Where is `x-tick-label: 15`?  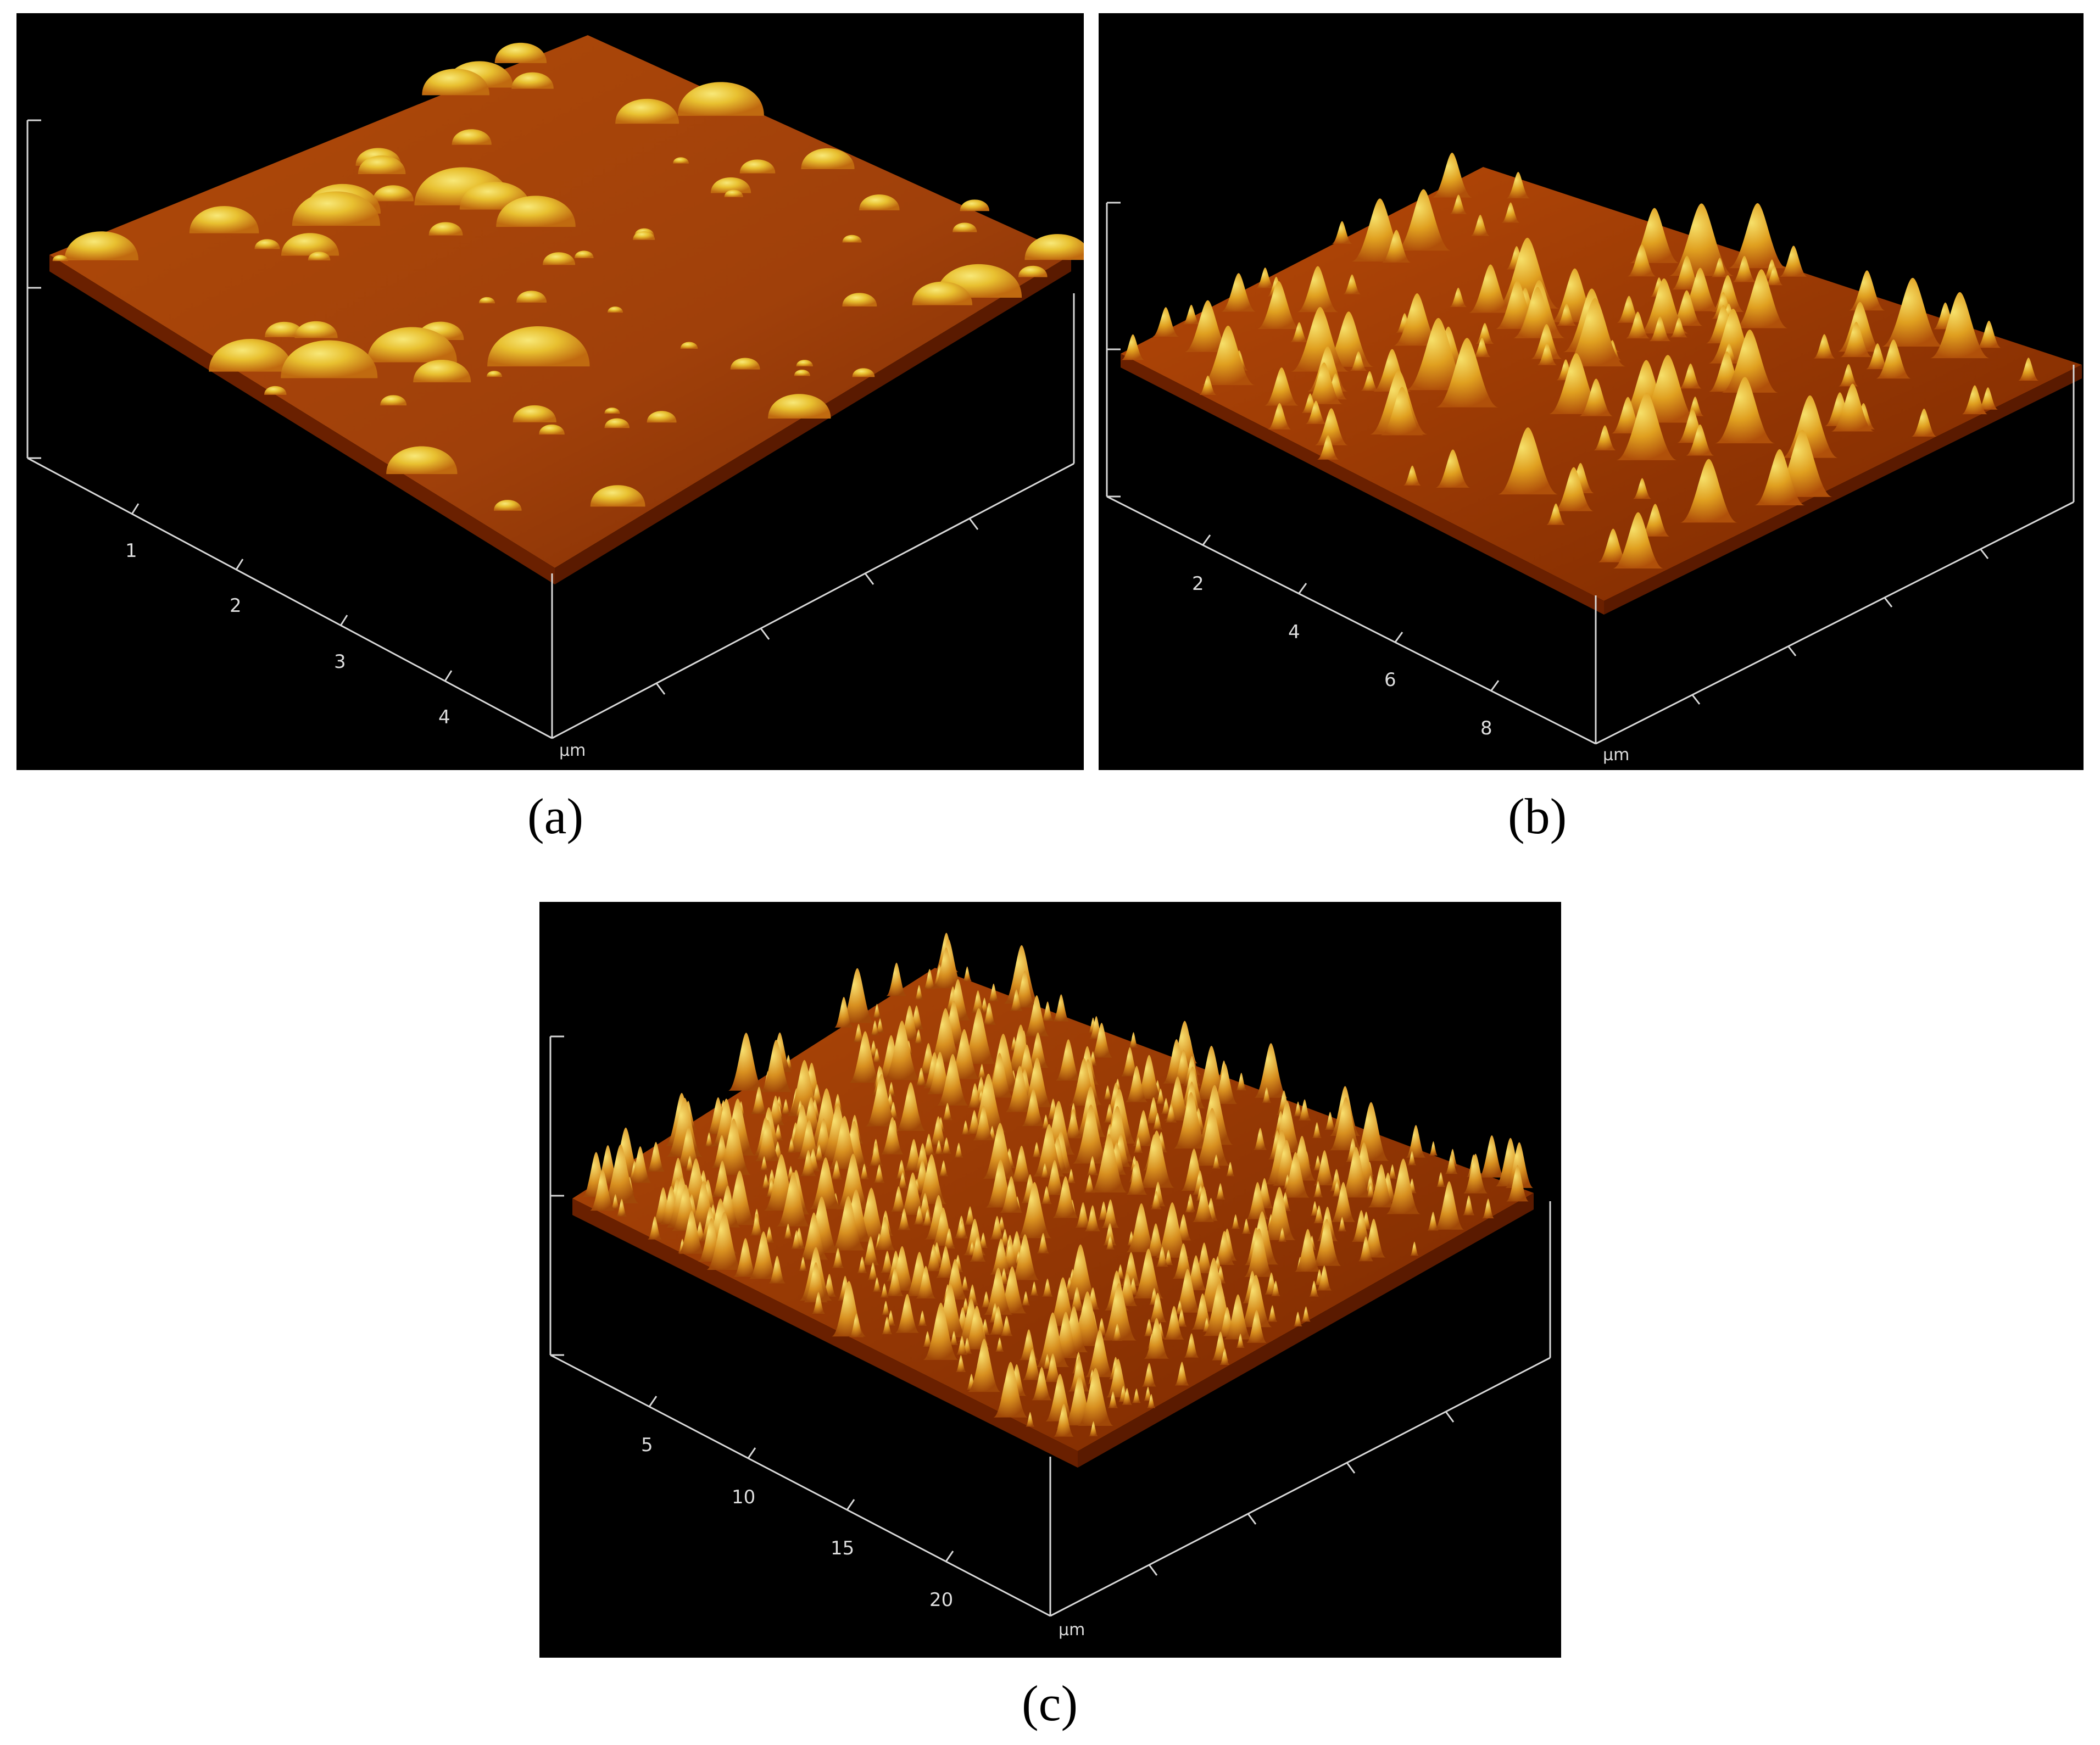
x-tick-label: 15 is located at coordinates (842, 1548).